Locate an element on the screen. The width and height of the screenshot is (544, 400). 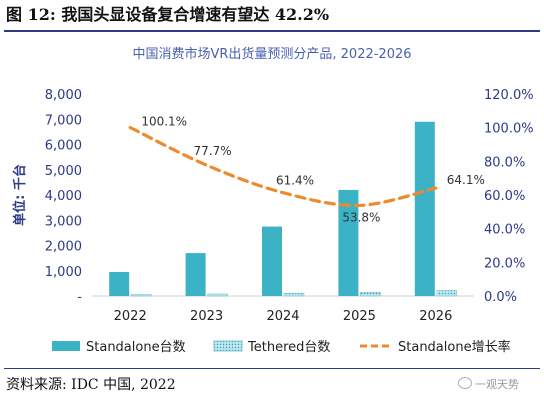
legend: Standalone台数 Tethered台数 Standalone增长率 is located at coordinates (281, 347).